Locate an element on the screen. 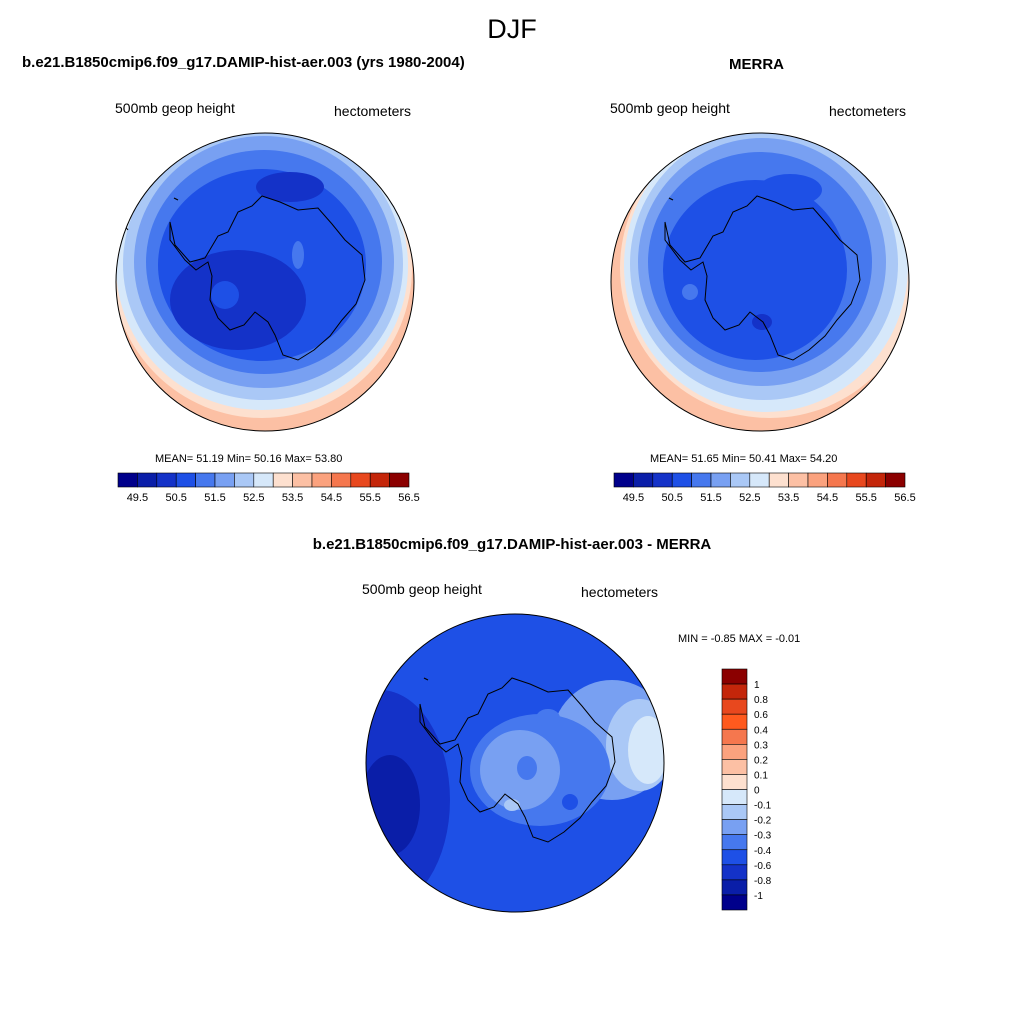  colorbar-tick-label: 1 is located at coordinates (757, 685).